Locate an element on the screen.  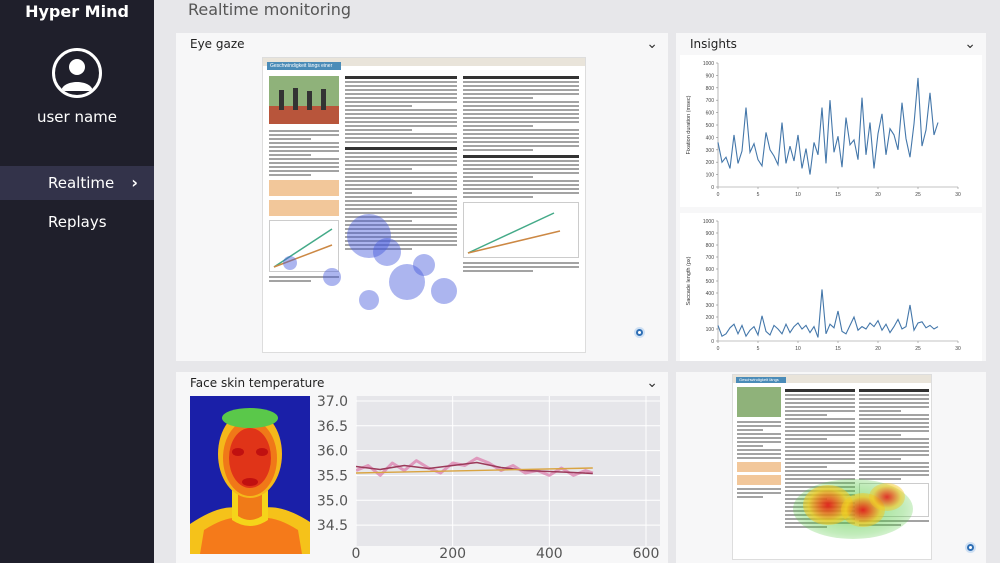
series-line-raw is located at coordinates (474, 466).